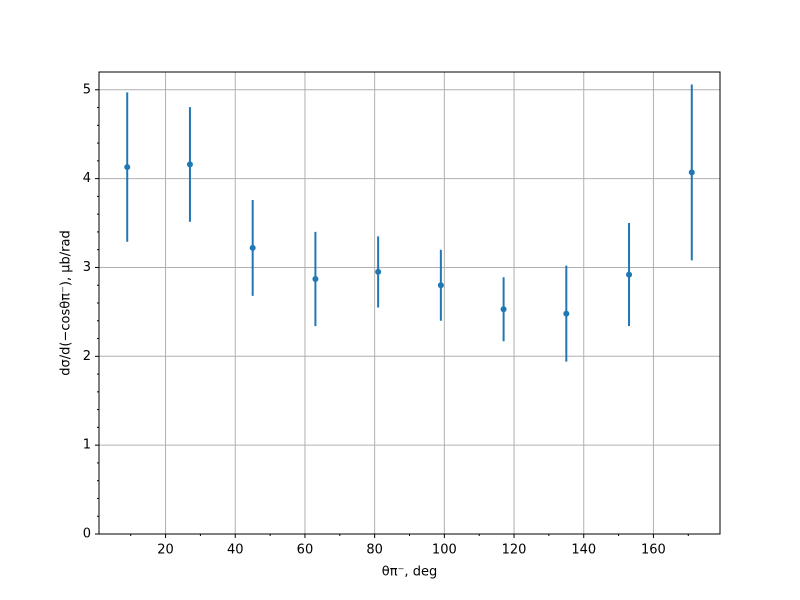 Image resolution: width=800 pixels, height=600 pixels. I want to click on x-tick-label: 120, so click(514, 550).